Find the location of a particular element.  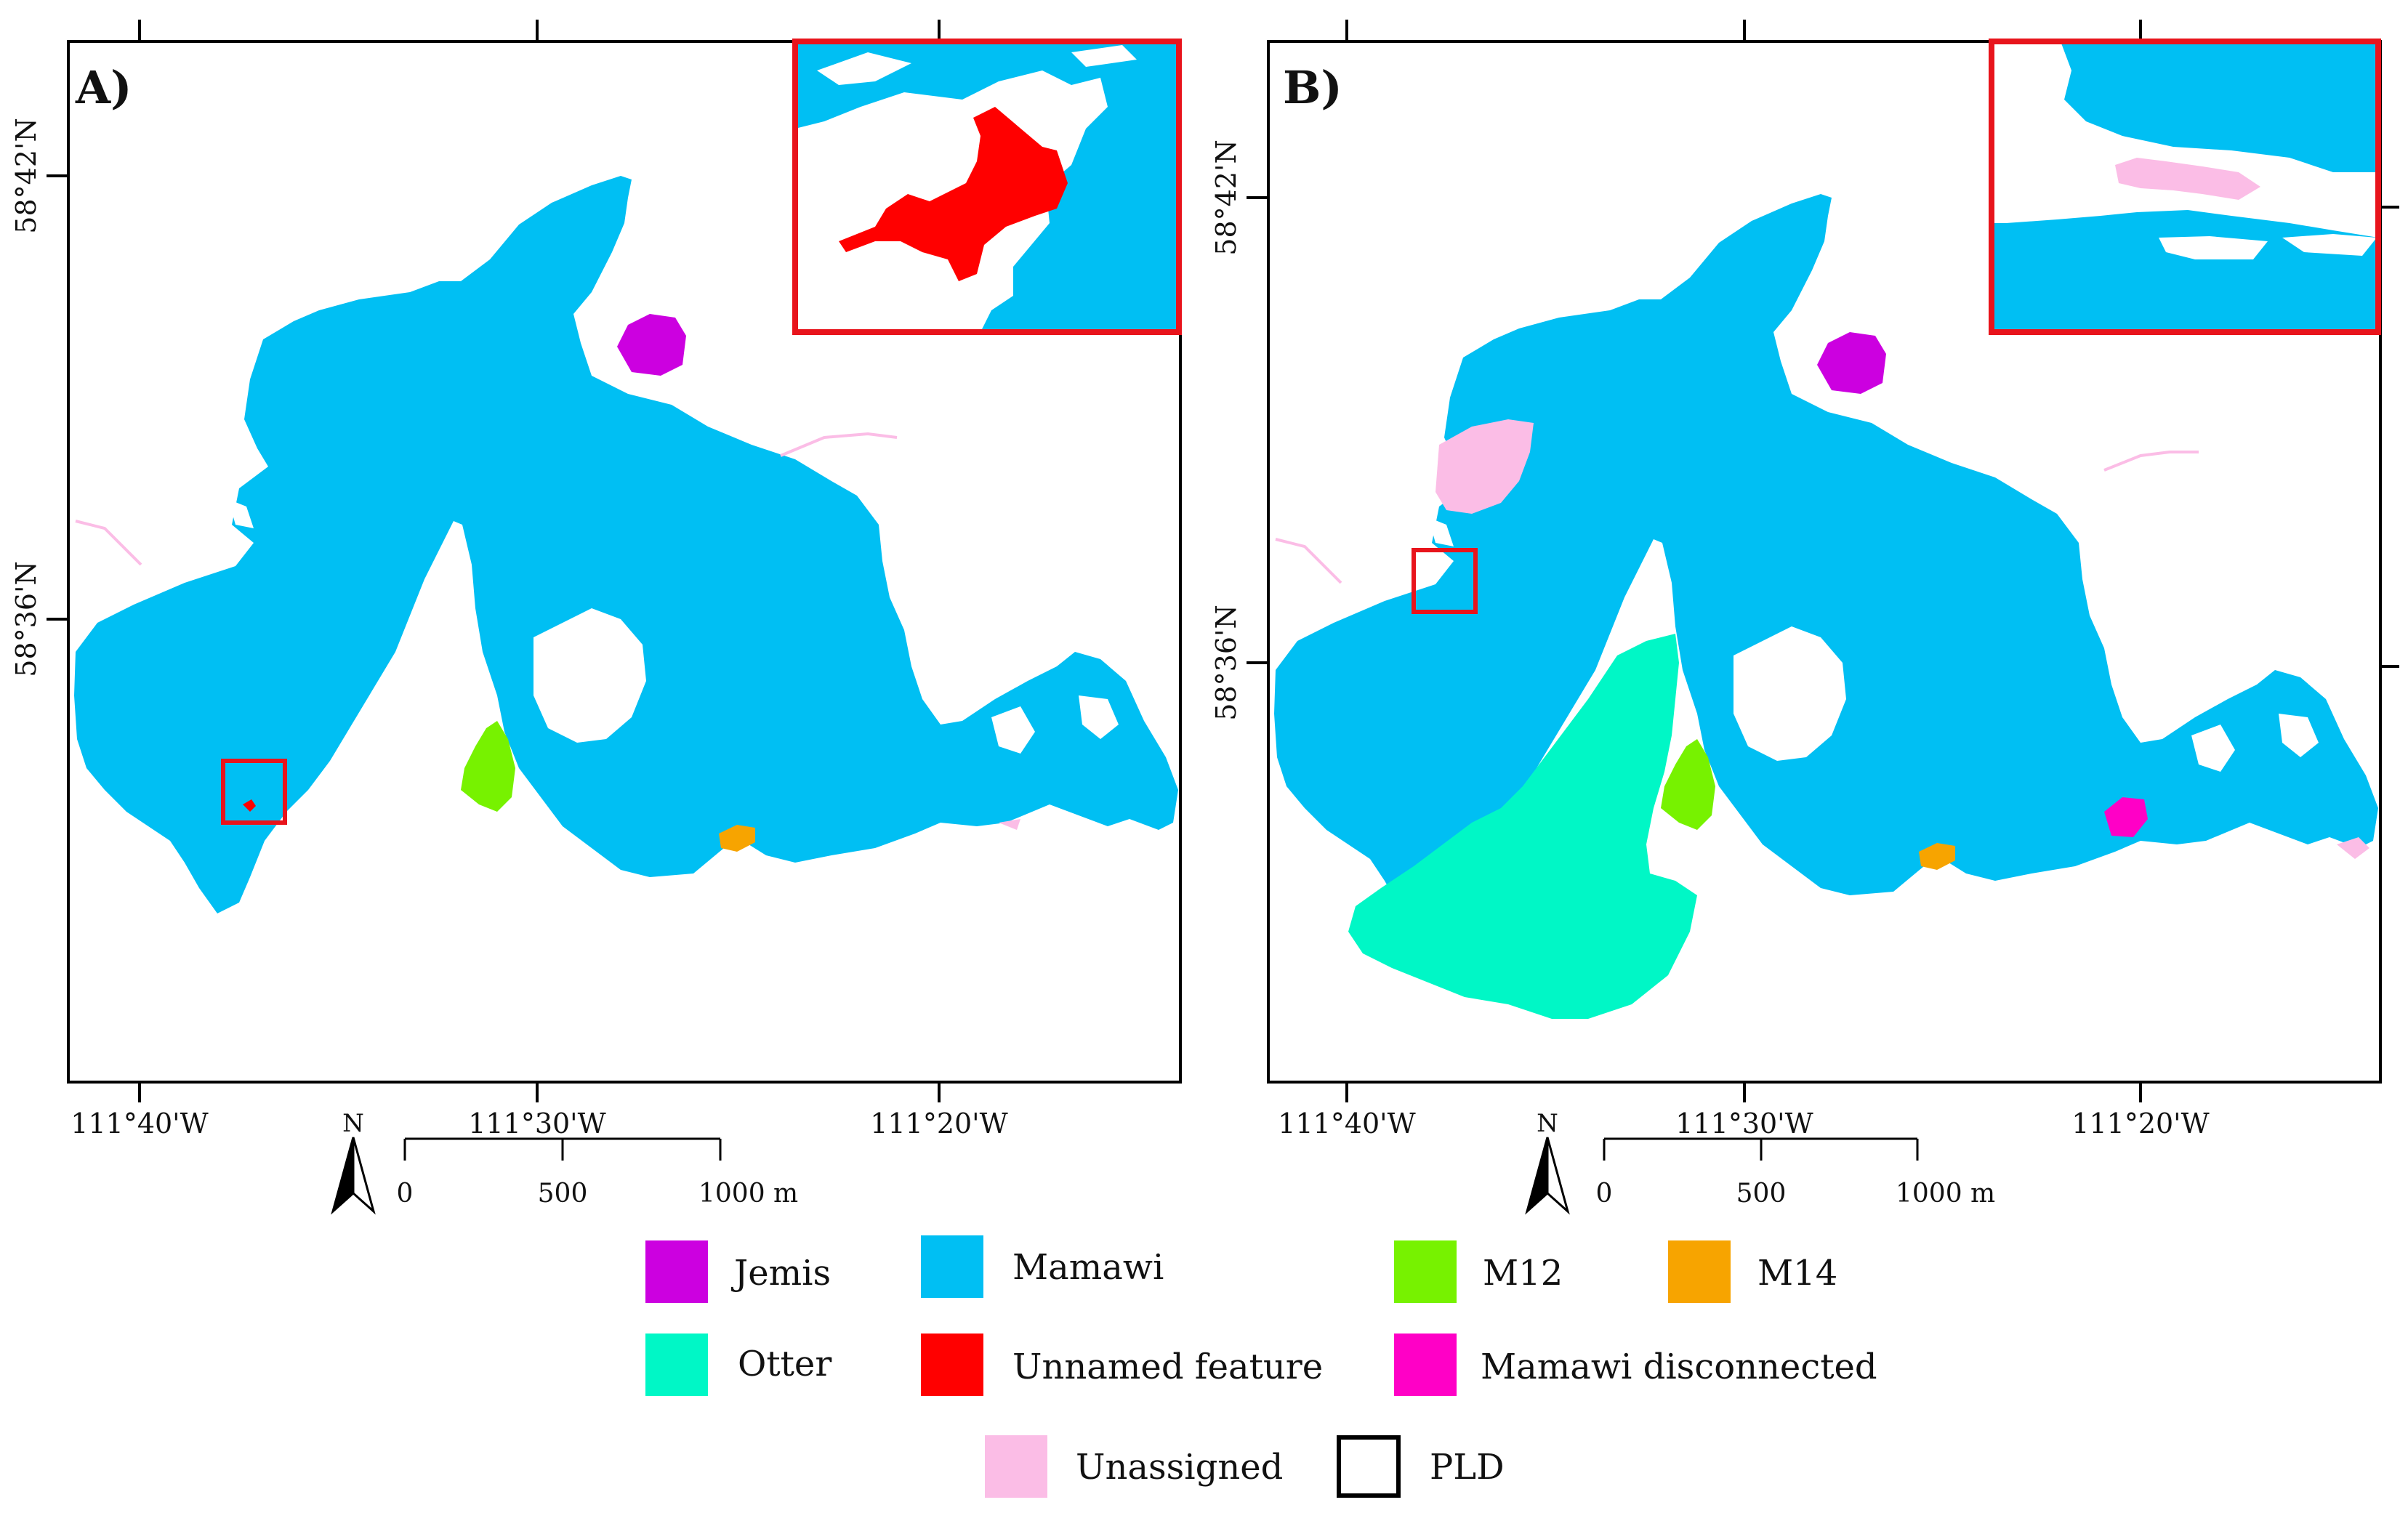

legend-item-unassigned: Unassigned is located at coordinates (1134, 1466).